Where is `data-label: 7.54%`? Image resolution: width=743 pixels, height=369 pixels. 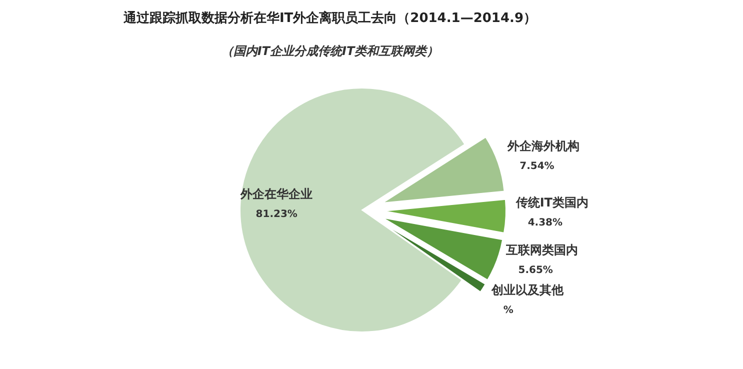
data-label: 7.54% is located at coordinates (537, 166).